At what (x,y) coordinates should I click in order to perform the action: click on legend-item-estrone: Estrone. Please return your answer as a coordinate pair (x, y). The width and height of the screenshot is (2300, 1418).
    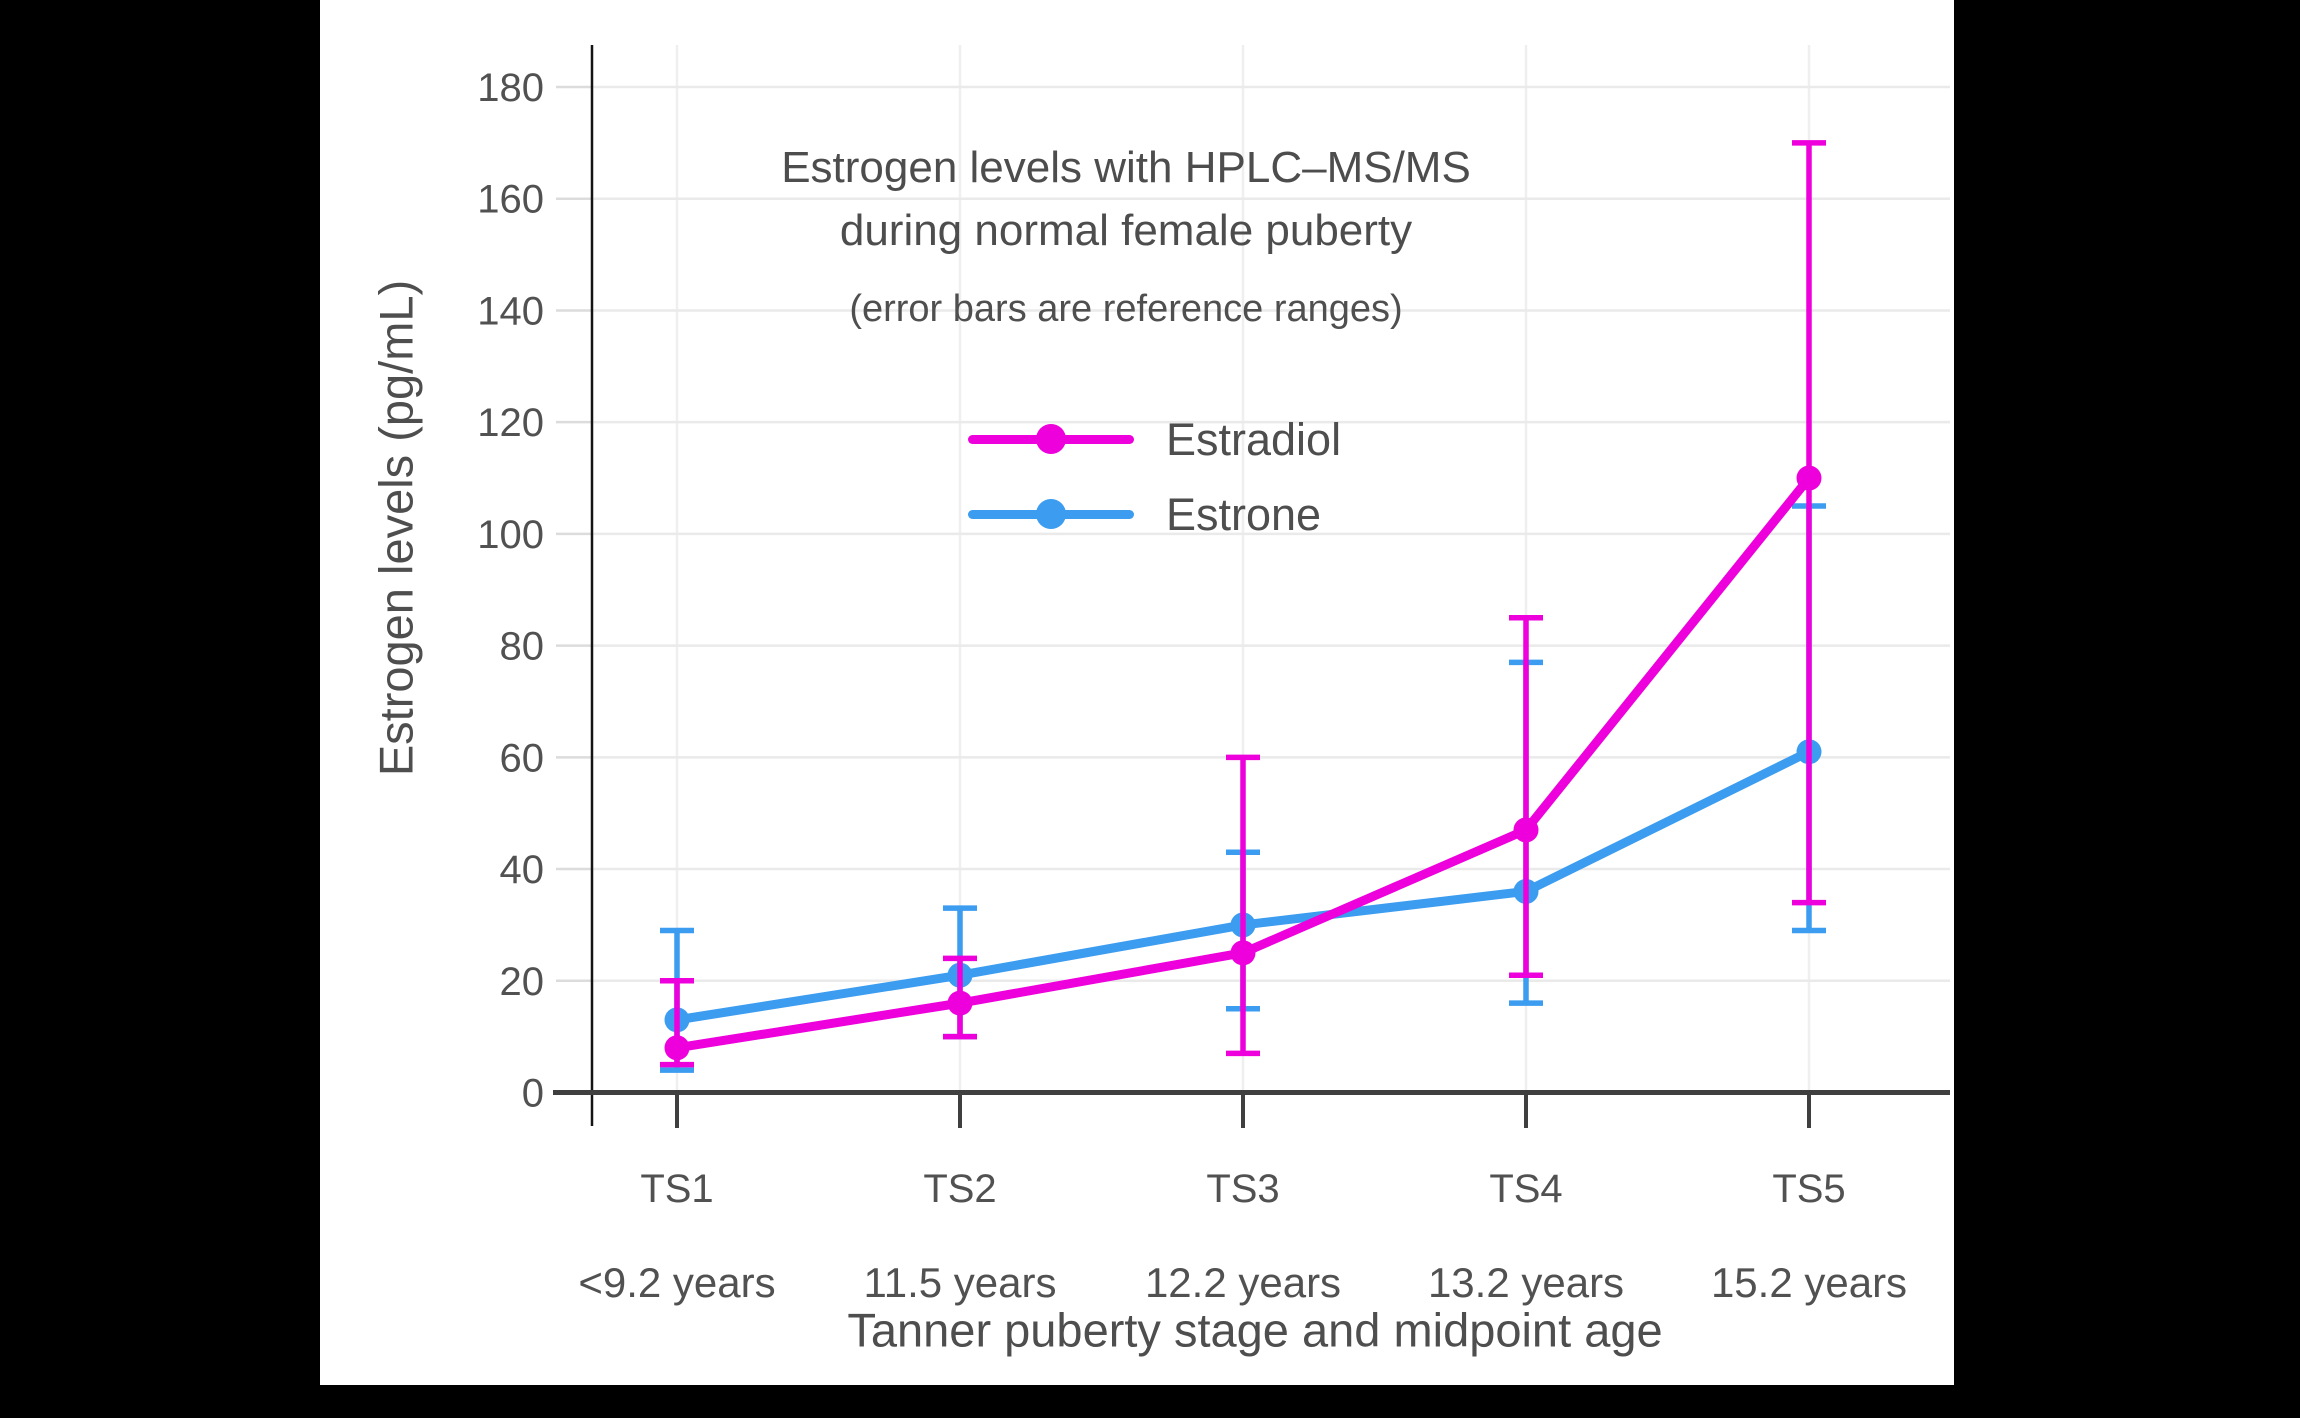
    Looking at the image, I should click on (1154, 514).